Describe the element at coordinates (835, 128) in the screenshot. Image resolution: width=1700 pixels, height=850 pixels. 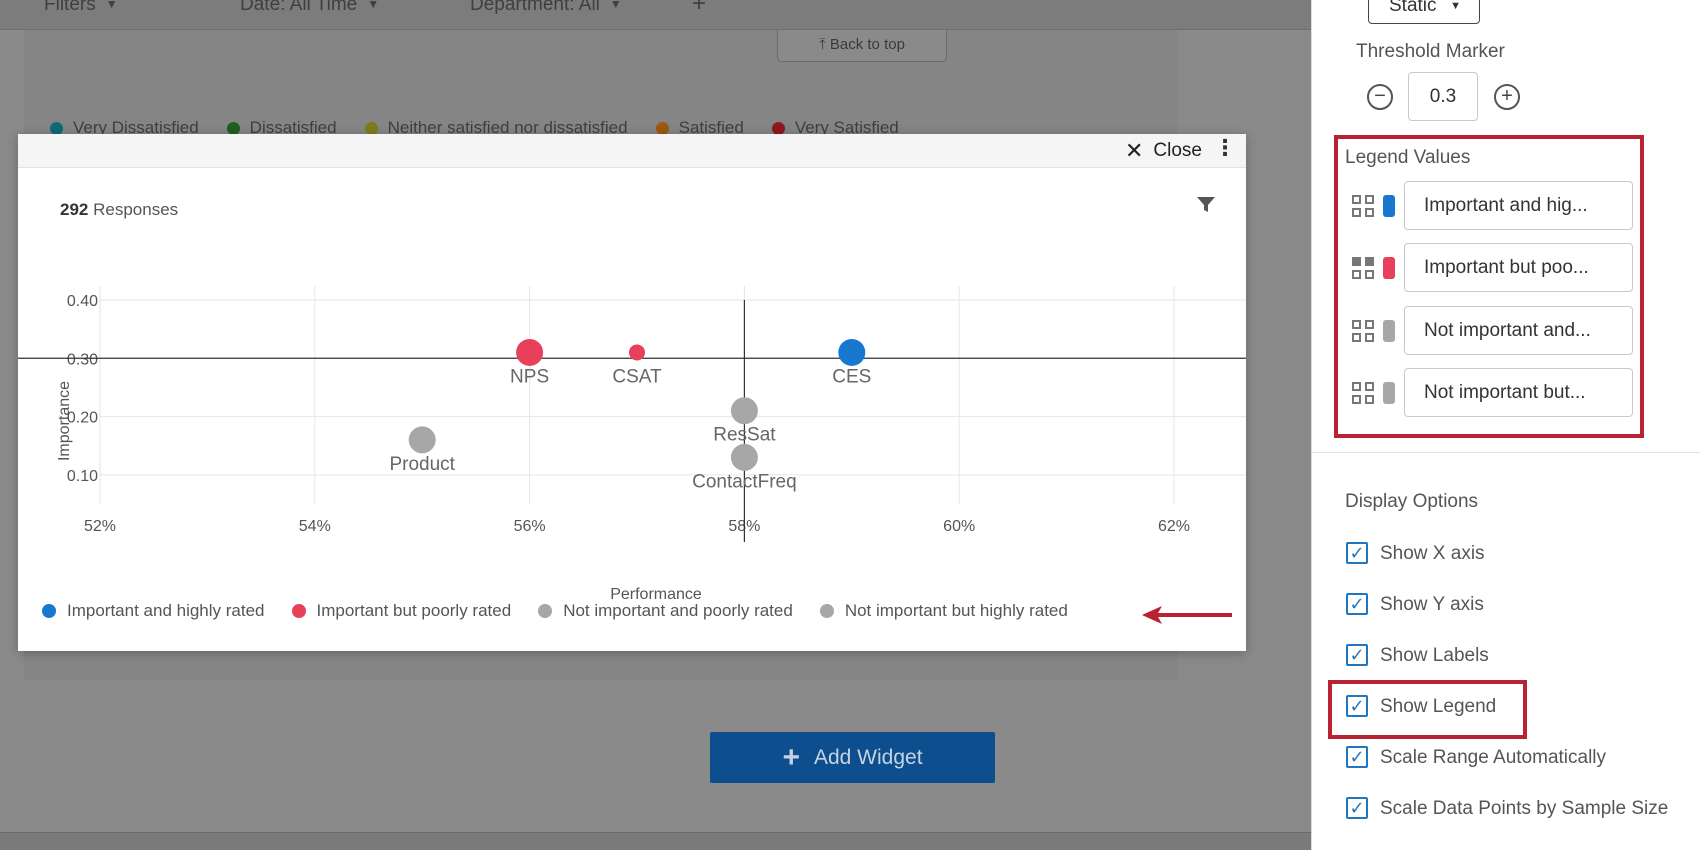
I see `legend-item: Very Satisfied` at that location.